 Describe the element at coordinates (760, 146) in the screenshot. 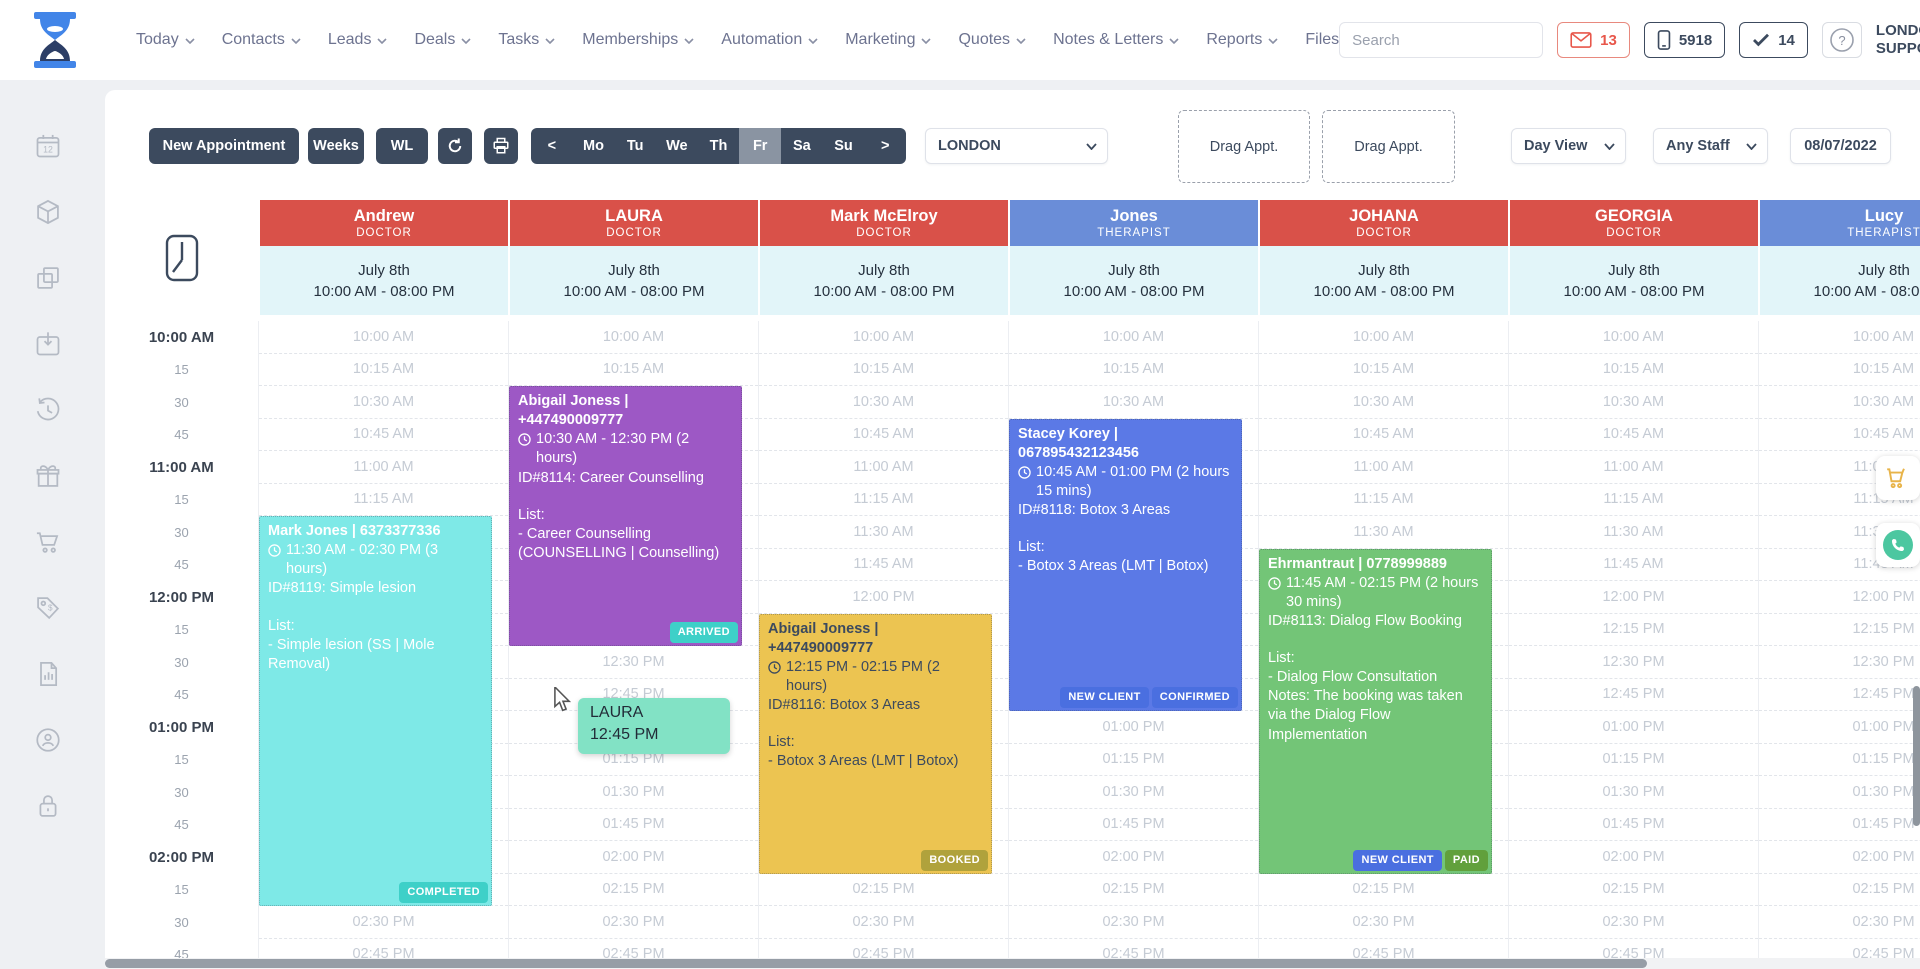

I see `weekday-fr: Fr` at that location.